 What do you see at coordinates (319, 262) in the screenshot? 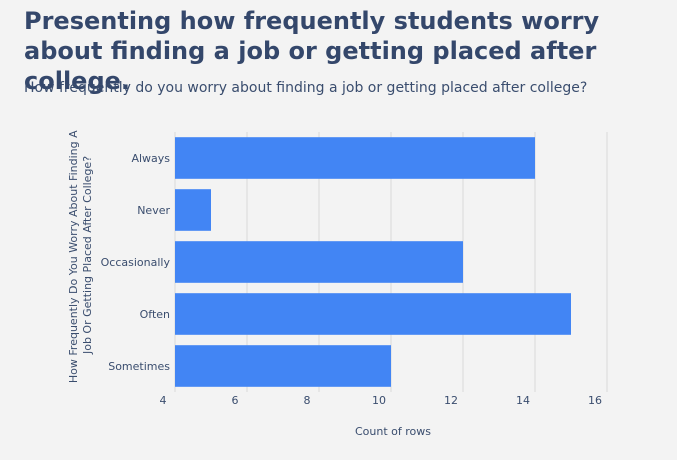
I see `bar-occasionally` at bounding box center [319, 262].